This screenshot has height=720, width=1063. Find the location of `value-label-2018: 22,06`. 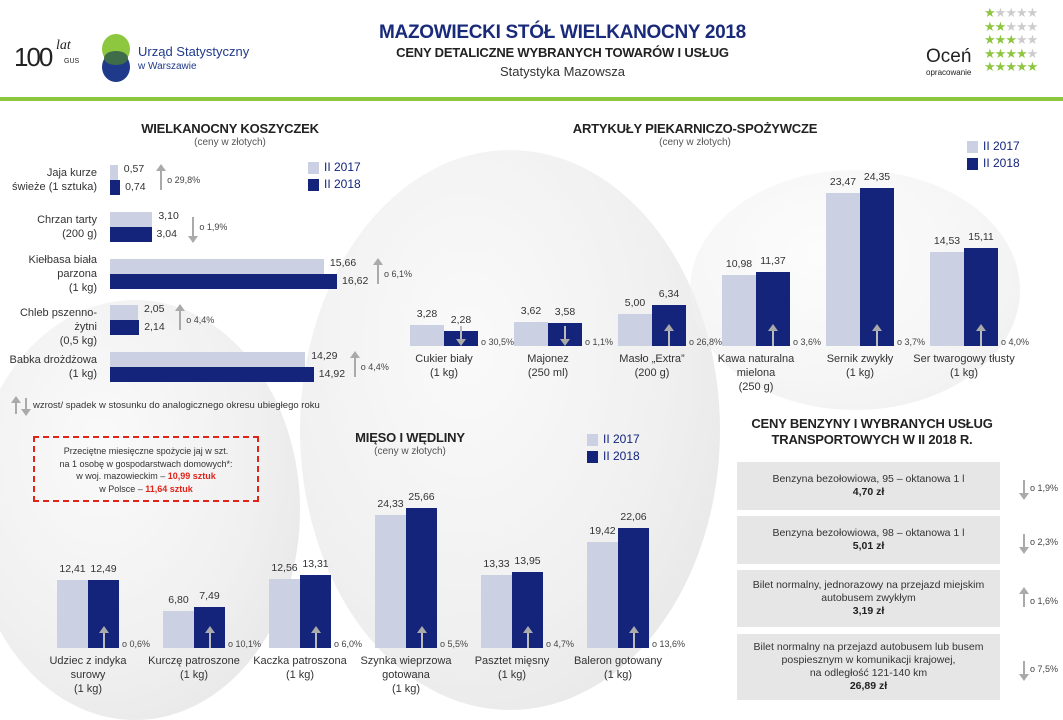

value-label-2018: 22,06 is located at coordinates (633, 516).